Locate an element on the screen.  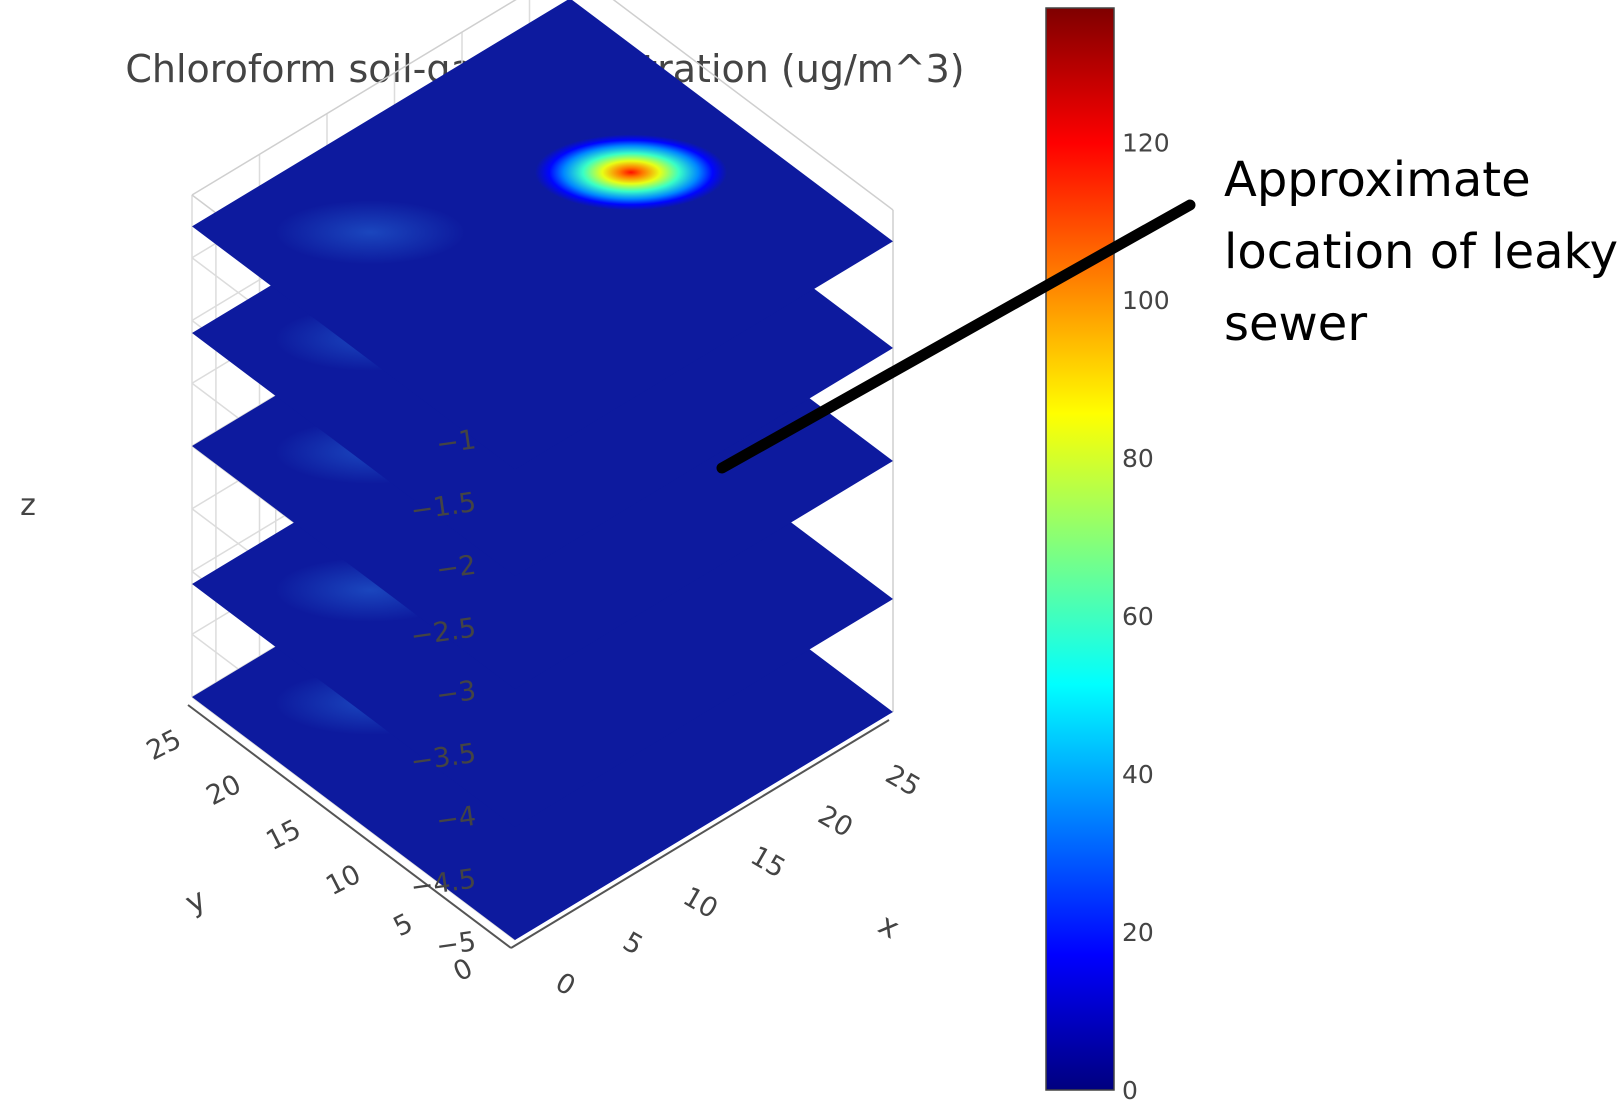
slice-hotspot is located at coordinates (631, 172).